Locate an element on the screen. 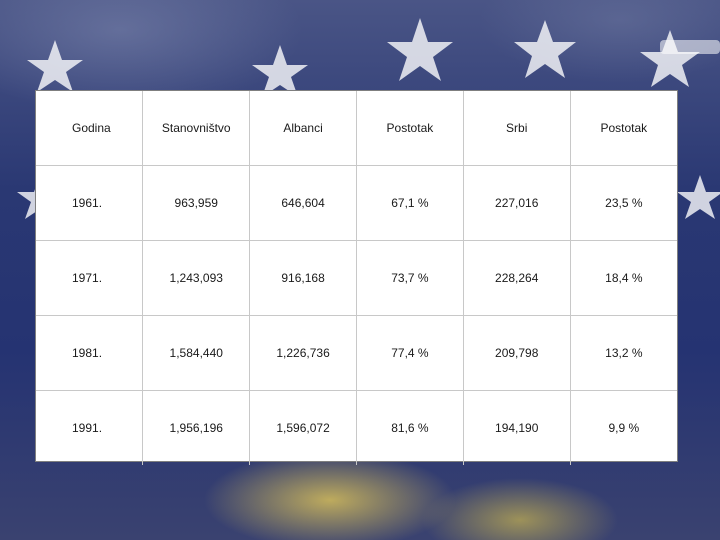  cell-population: 963,959 is located at coordinates (196, 203).